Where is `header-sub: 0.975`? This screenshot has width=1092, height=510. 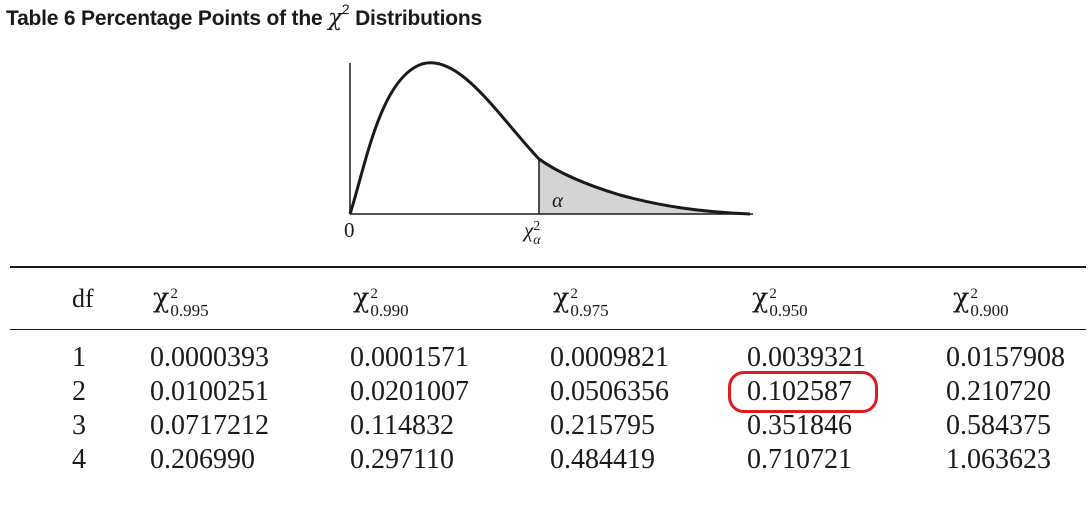
header-sub: 0.975 is located at coordinates (589, 310).